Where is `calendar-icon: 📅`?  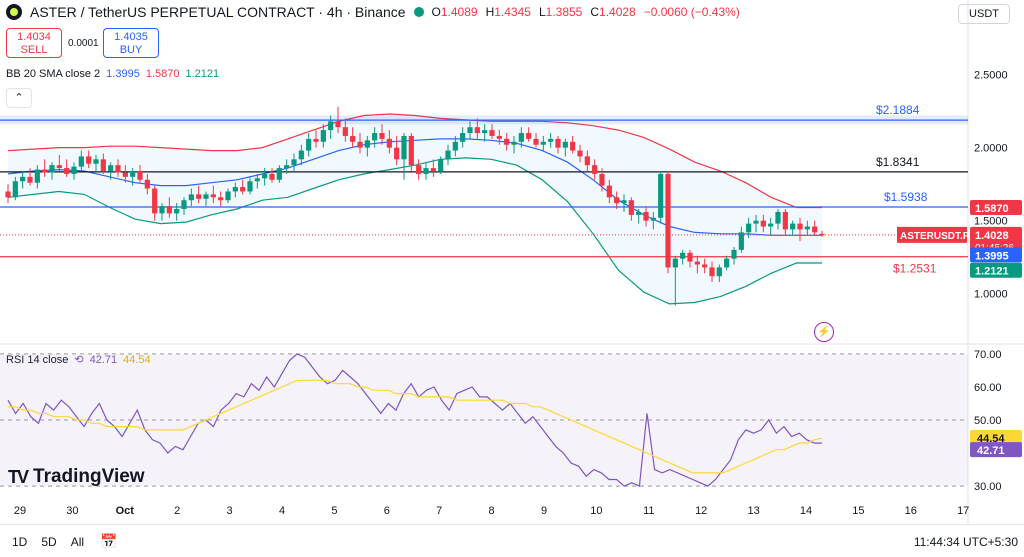 calendar-icon: 📅 is located at coordinates (109, 541).